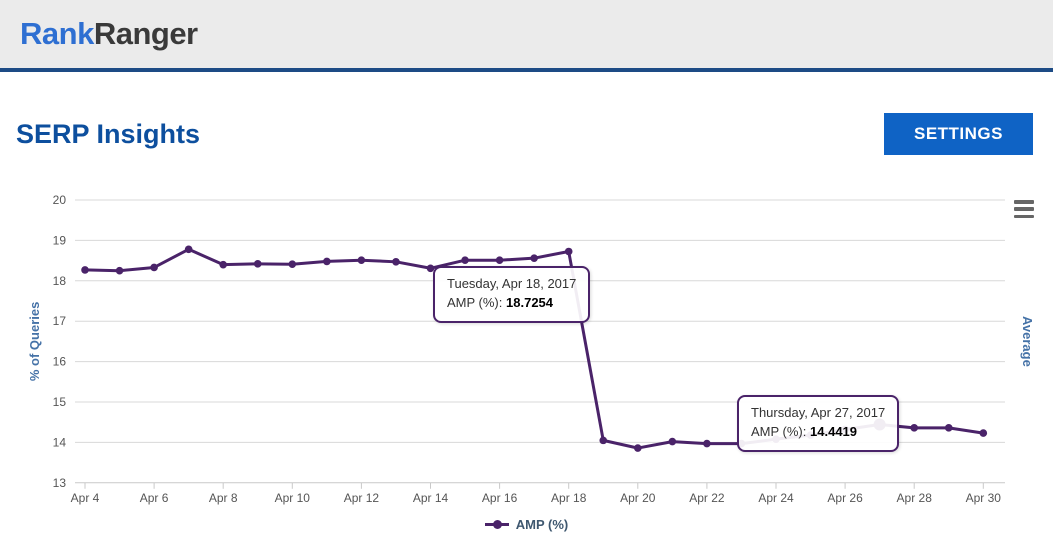  I want to click on x-tick-label: Apr 18, so click(569, 498).